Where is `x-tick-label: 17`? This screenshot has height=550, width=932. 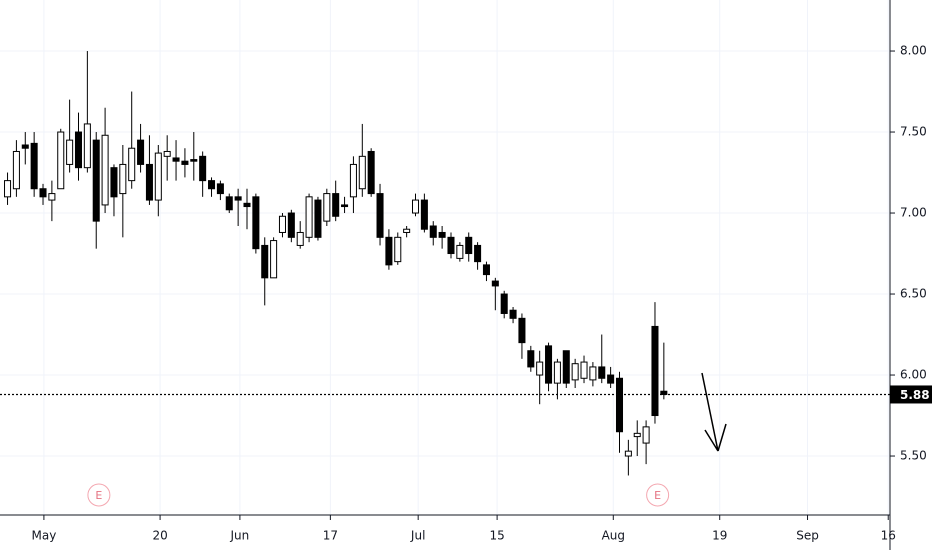
x-tick-label: 17 is located at coordinates (330, 536).